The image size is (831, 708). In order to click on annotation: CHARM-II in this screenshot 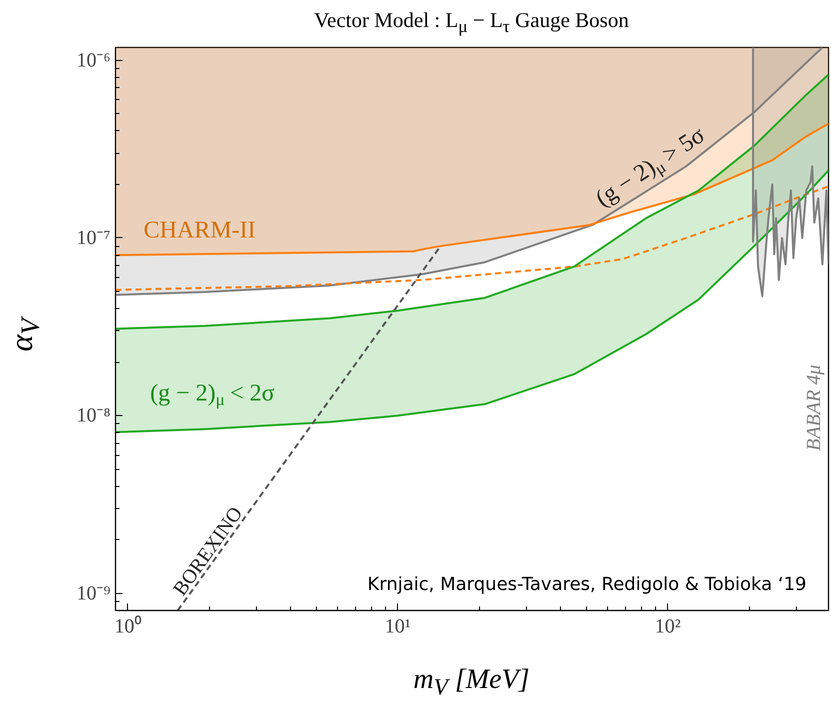, I will do `click(200, 230)`.